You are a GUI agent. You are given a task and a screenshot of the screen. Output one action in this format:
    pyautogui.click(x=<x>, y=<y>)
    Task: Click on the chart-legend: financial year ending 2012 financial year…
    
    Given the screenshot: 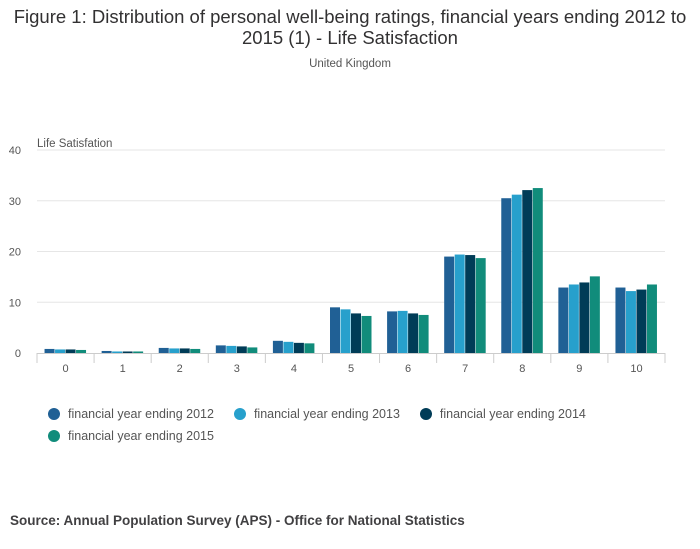 What is the action you would take?
    pyautogui.click(x=358, y=429)
    